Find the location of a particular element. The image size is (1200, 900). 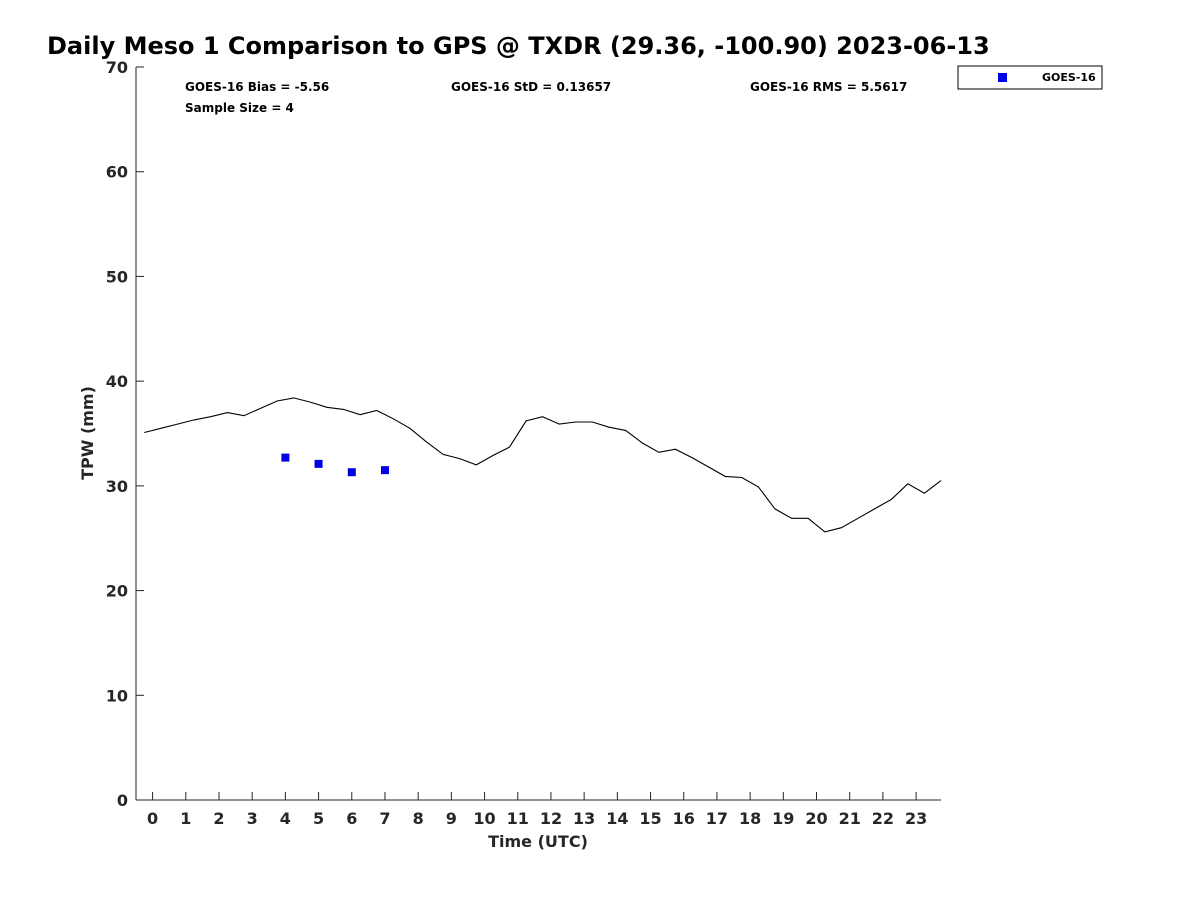

x-tick-label: 16 is located at coordinates (684, 818).